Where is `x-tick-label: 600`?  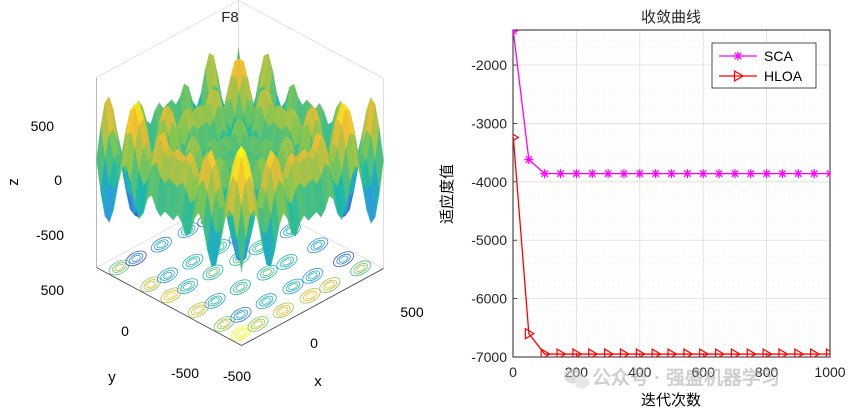
x-tick-label: 600 is located at coordinates (704, 372).